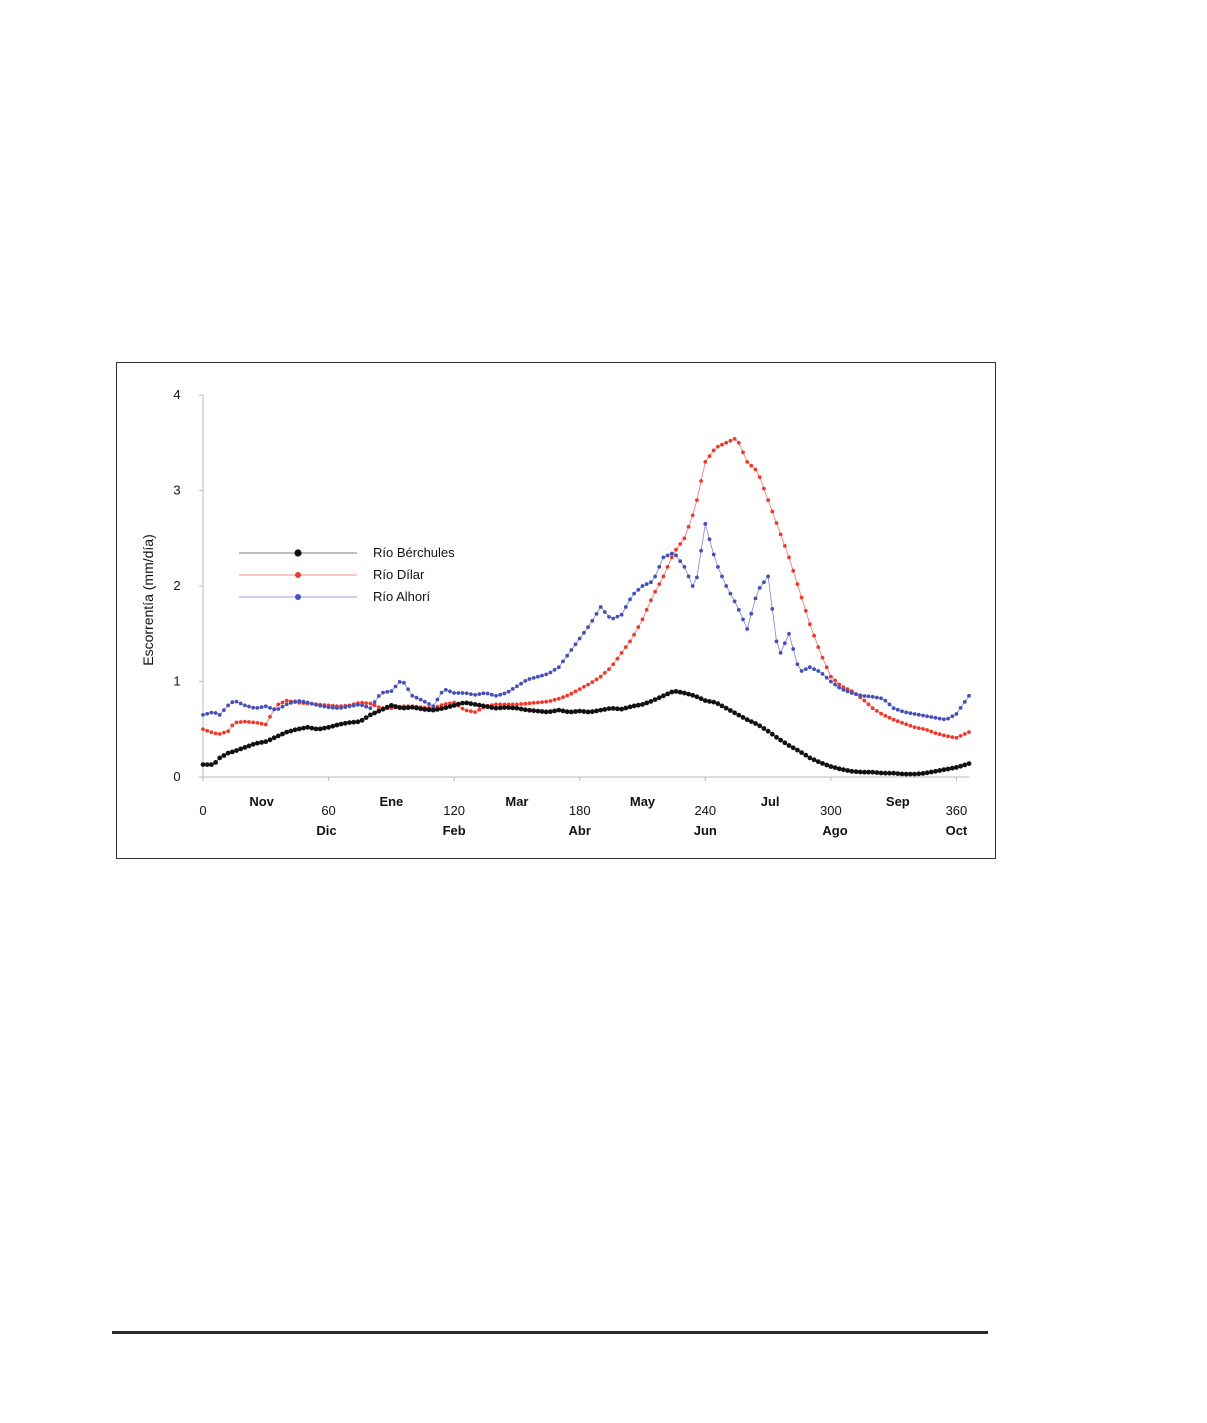 The height and width of the screenshot is (1423, 1207). What do you see at coordinates (770, 801) in the screenshot?
I see `month-label: Jul` at bounding box center [770, 801].